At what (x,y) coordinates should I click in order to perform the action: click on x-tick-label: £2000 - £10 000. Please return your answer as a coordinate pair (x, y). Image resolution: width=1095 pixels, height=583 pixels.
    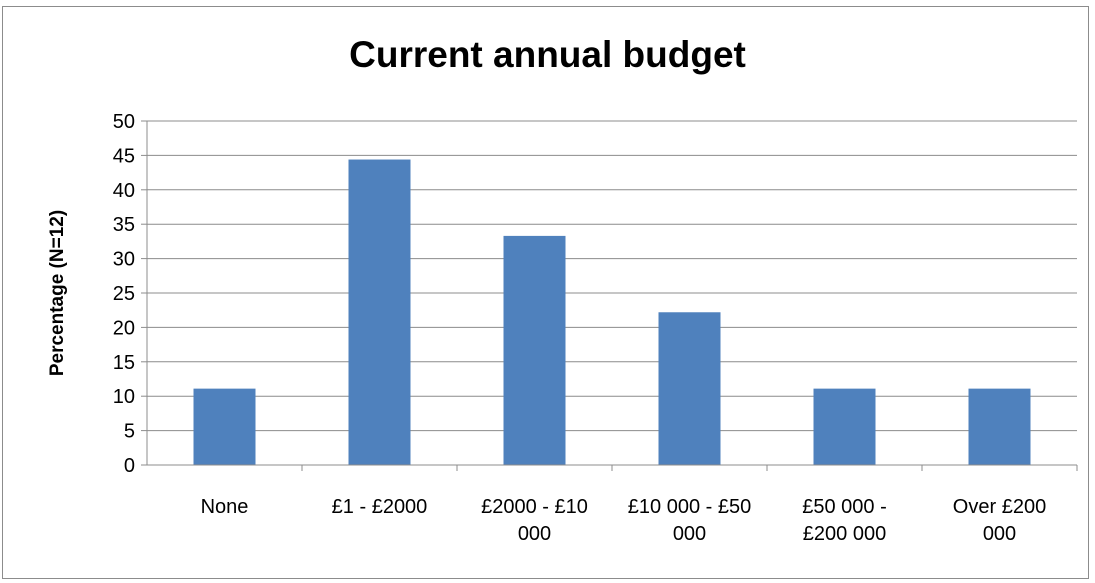
    Looking at the image, I should click on (535, 521).